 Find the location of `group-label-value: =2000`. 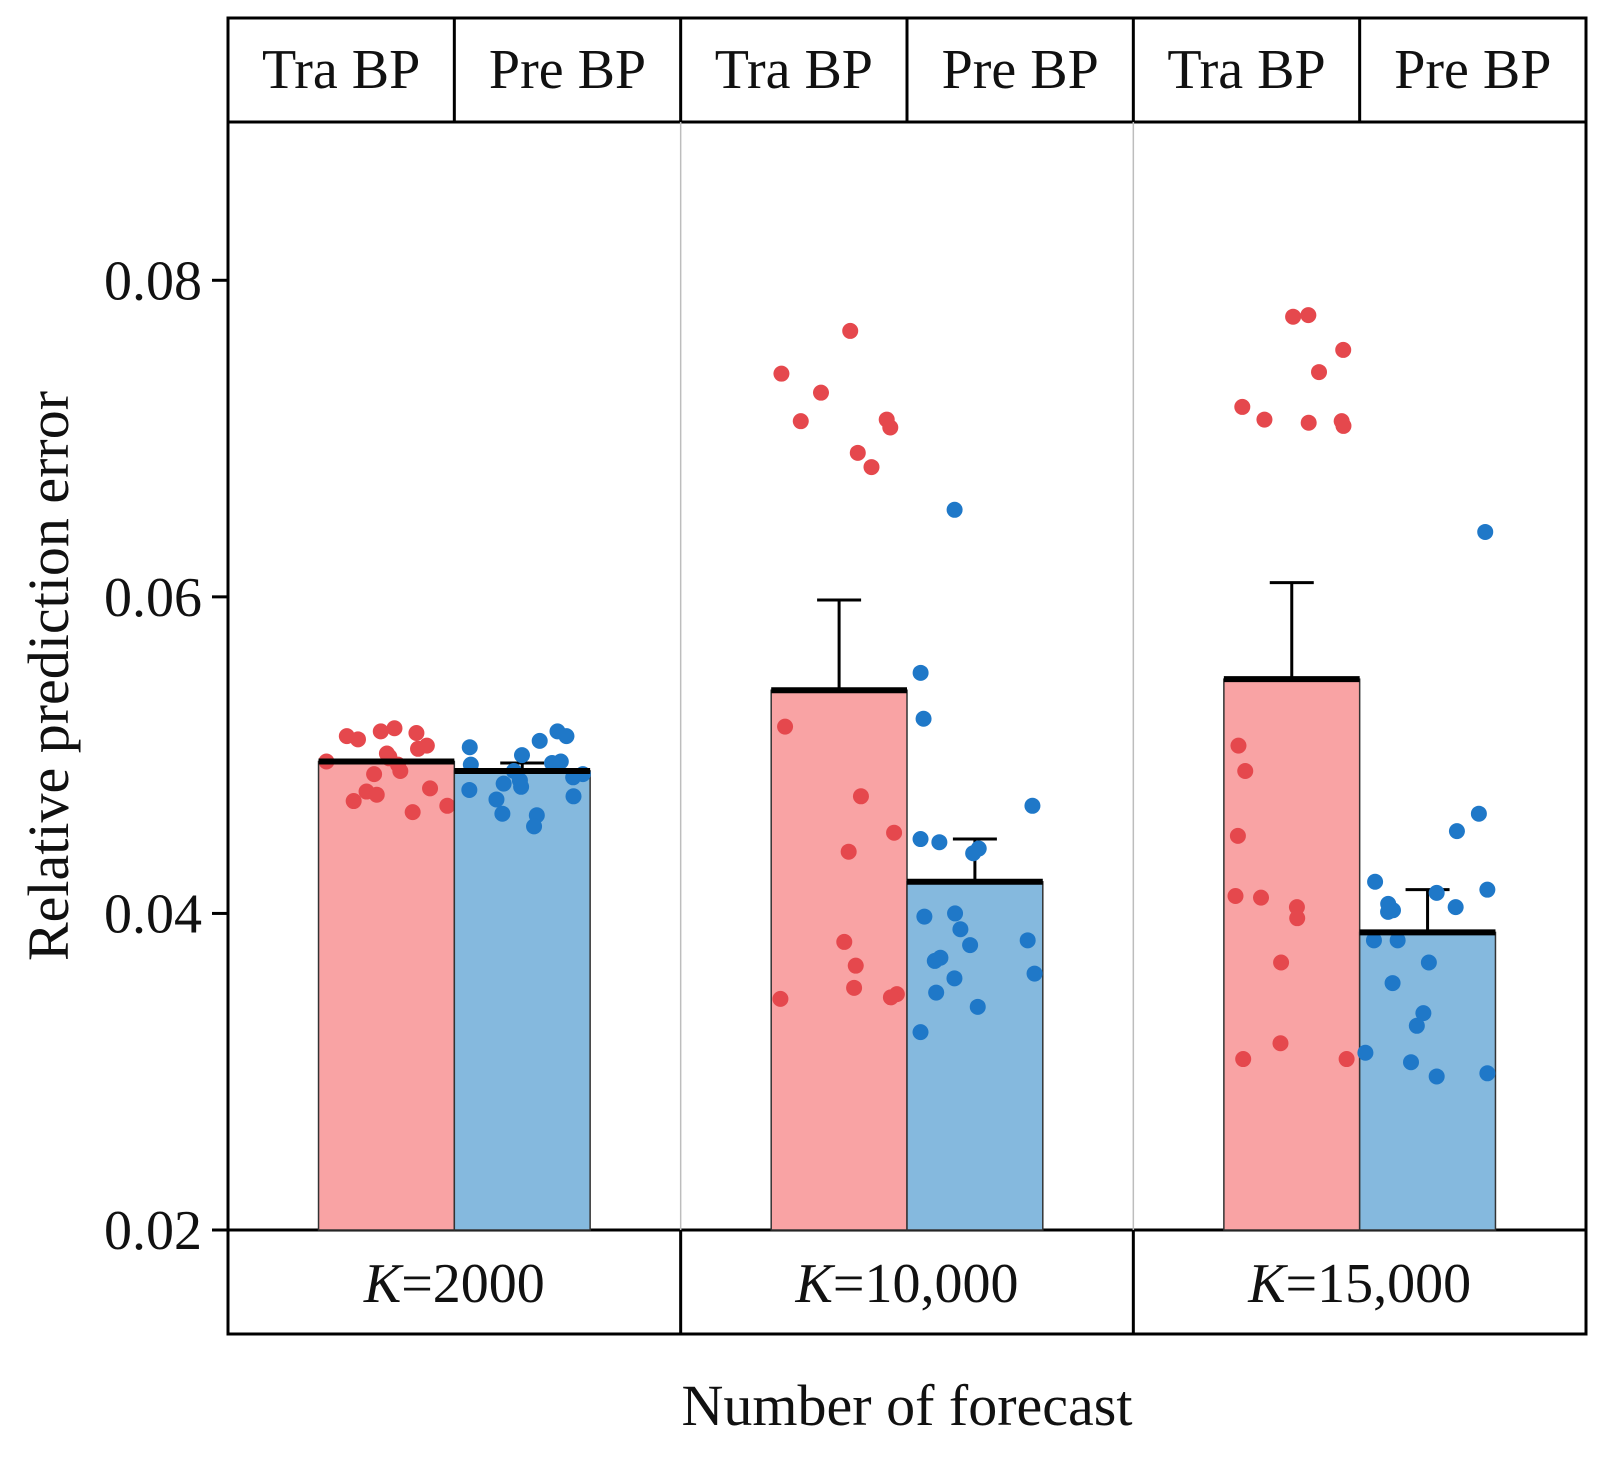

group-label-value: =2000 is located at coordinates (473, 1284).